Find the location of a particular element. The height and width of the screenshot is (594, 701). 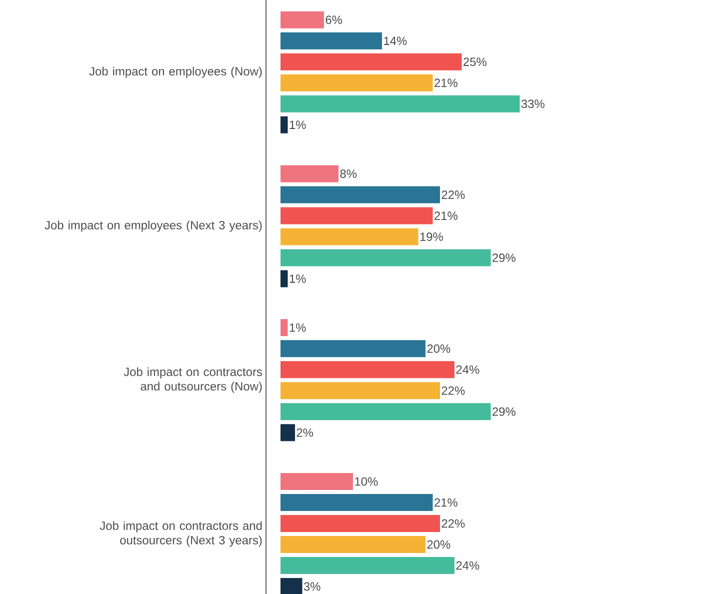

y-tick-label: Job impact on employees (Now) is located at coordinates (175, 72).